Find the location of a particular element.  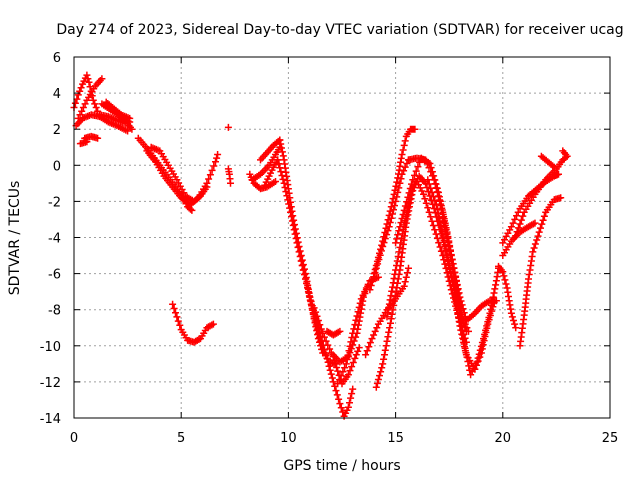

series-arc36 is located at coordinates (530, 208).